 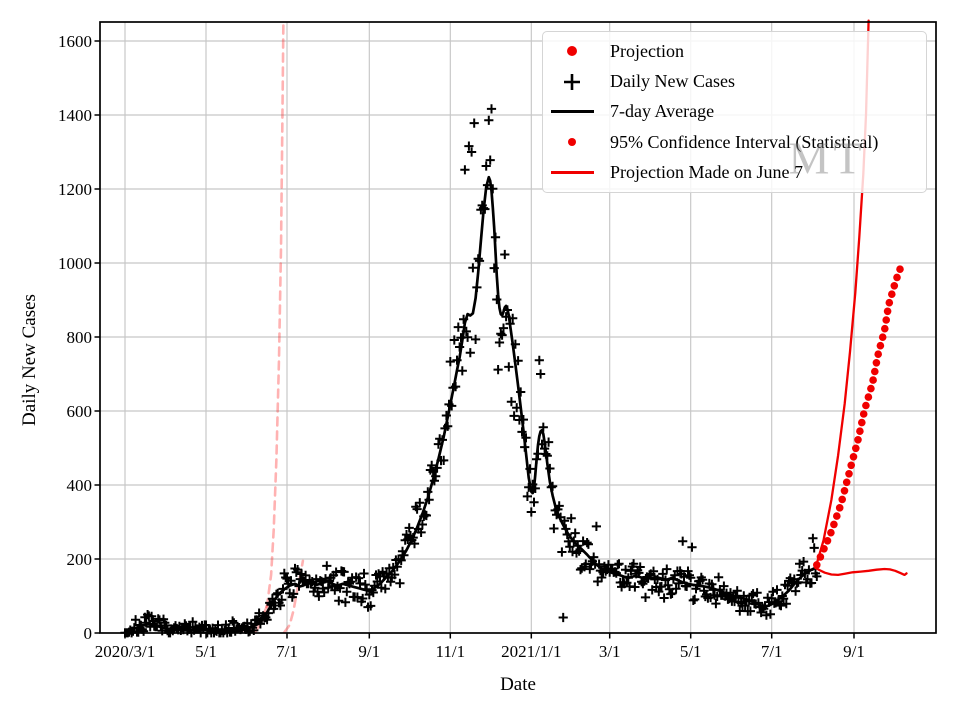 I want to click on plus-icon, so click(x=572, y=81).